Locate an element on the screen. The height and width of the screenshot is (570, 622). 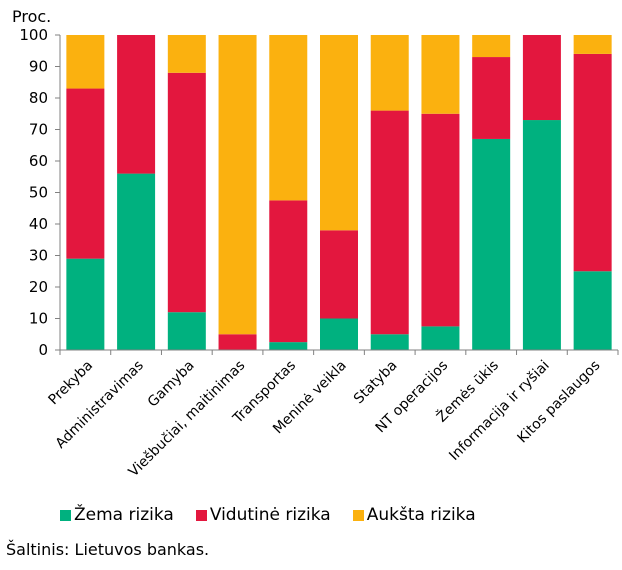
y-tick-label: 100 is located at coordinates (33, 35).